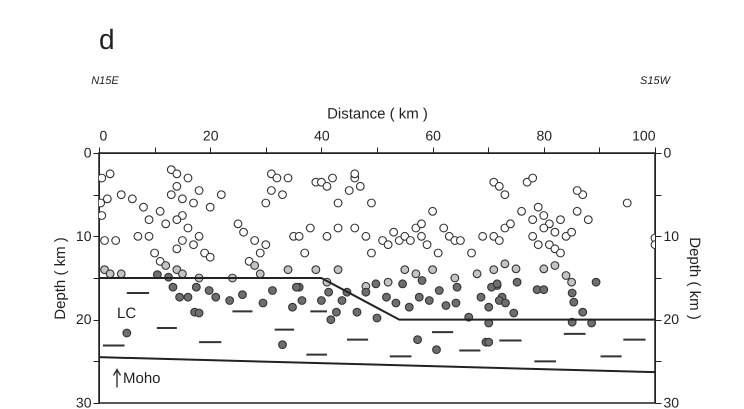 The image size is (744, 409). I want to click on y-tick-label: 20, so click(84, 319).